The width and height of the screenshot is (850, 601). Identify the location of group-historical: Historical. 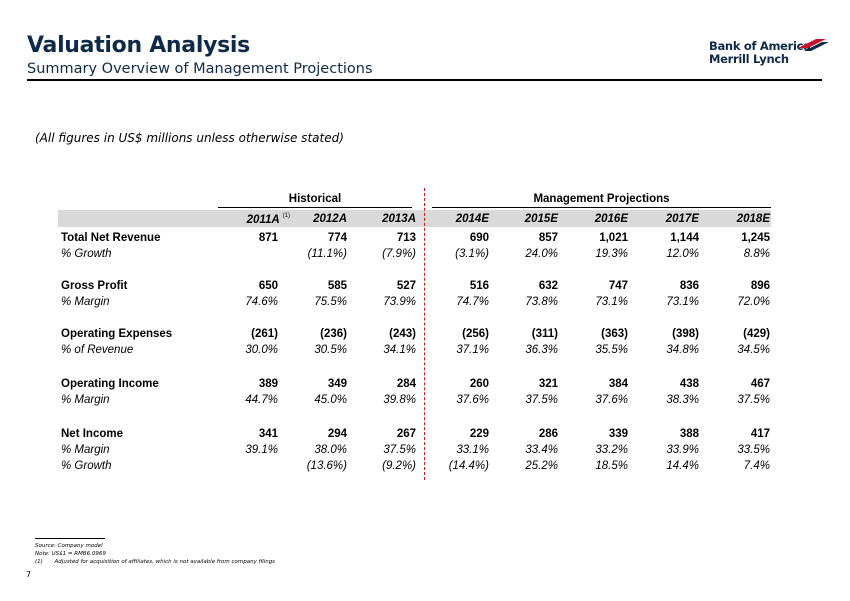
(315, 199).